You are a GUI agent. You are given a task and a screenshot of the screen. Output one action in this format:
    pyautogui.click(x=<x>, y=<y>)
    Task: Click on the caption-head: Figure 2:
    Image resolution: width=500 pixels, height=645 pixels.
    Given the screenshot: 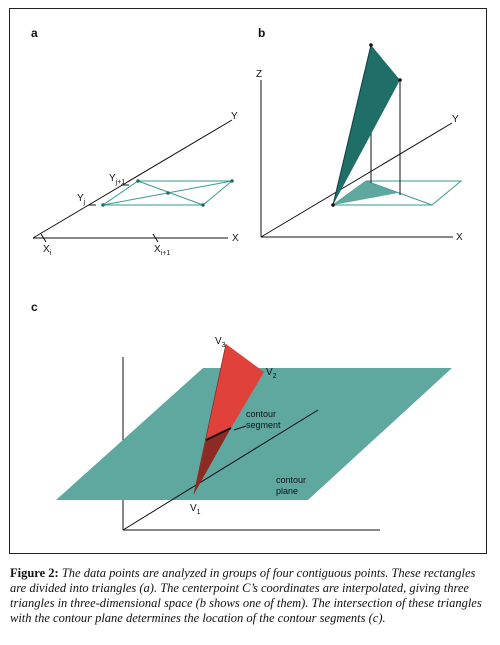 What is the action you would take?
    pyautogui.click(x=34, y=573)
    